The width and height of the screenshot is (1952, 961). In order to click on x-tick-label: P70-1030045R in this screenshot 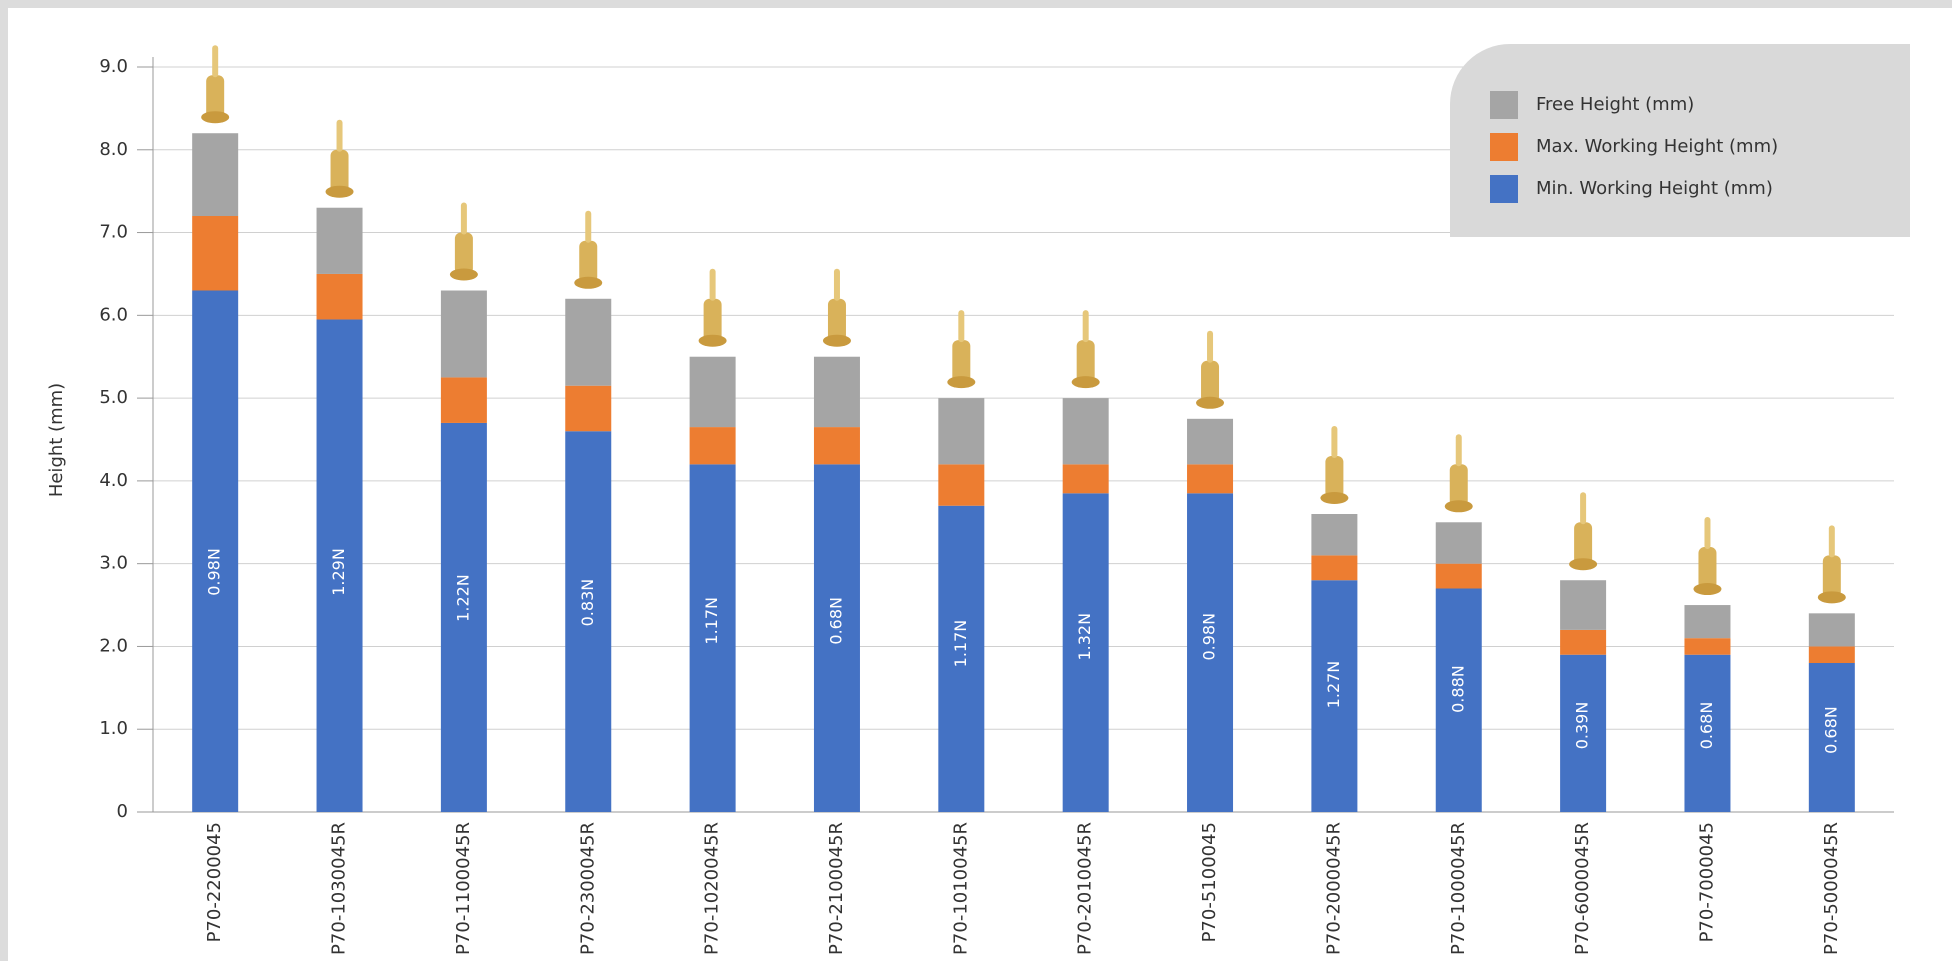, I will do `click(339, 888)`.